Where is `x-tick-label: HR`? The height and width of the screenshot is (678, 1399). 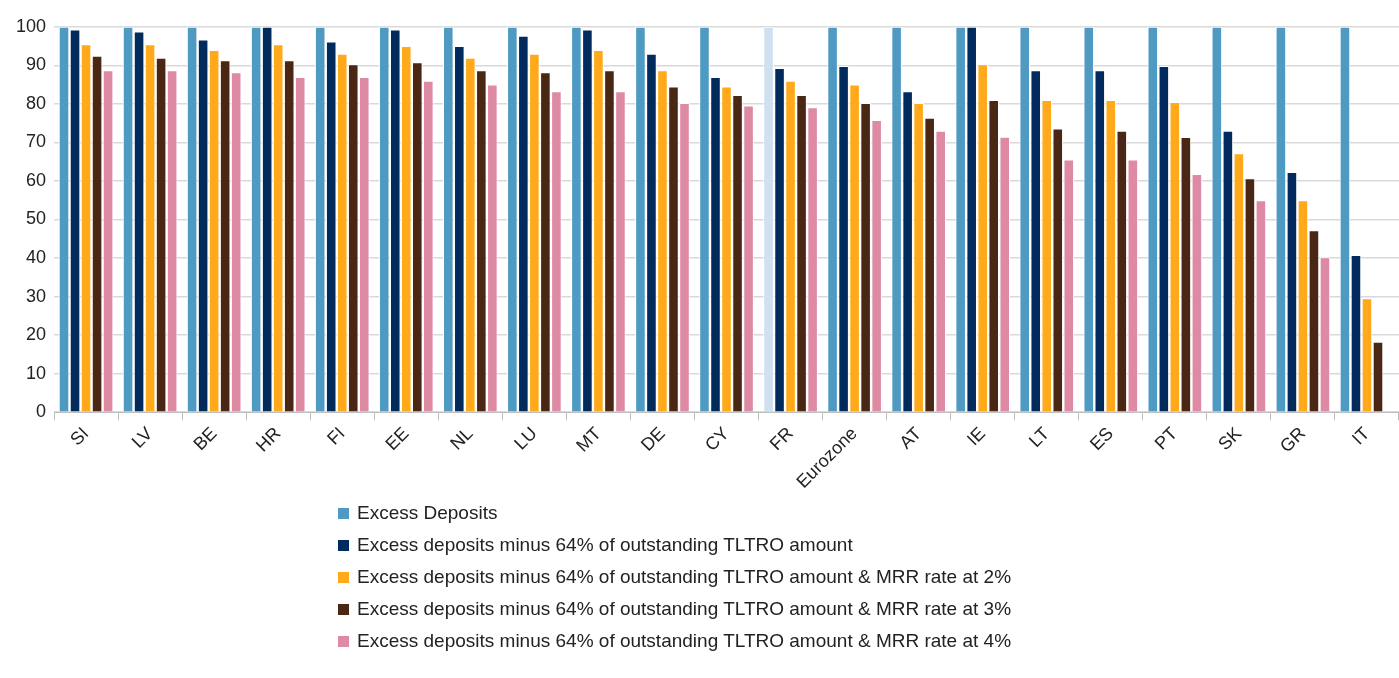 x-tick-label: HR is located at coordinates (268, 439).